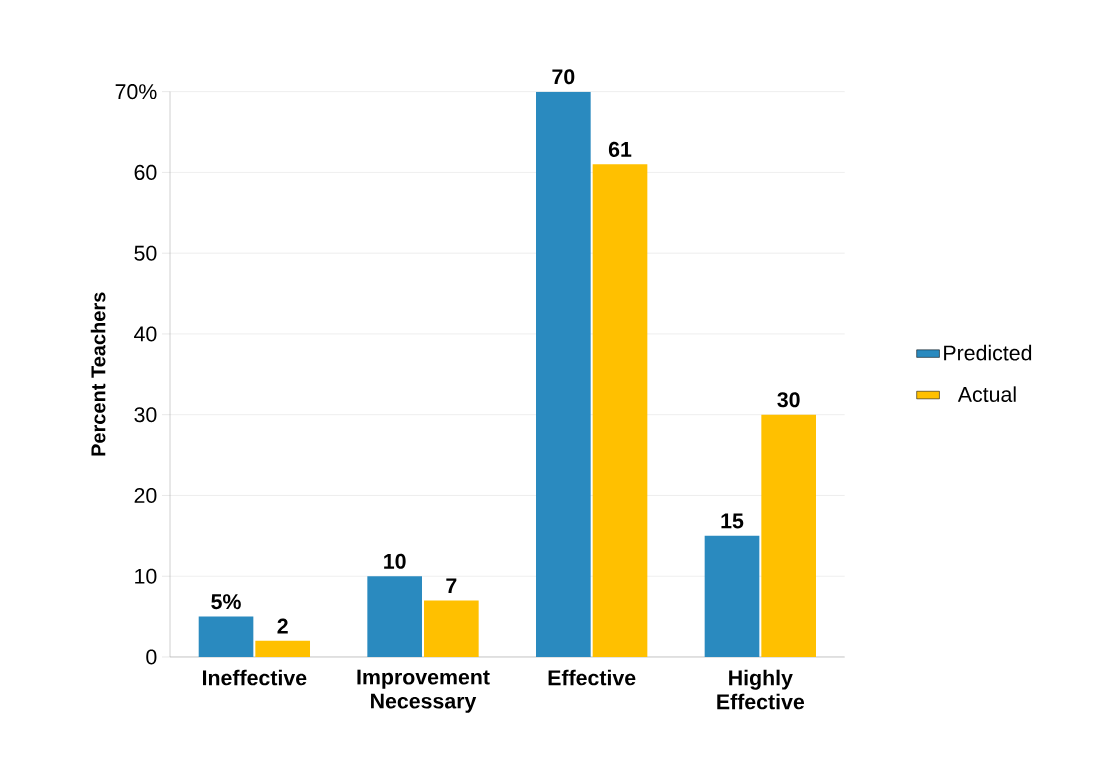 This screenshot has height=762, width=1116. Describe the element at coordinates (145, 495) in the screenshot. I see `y-tick-label: 20` at that location.